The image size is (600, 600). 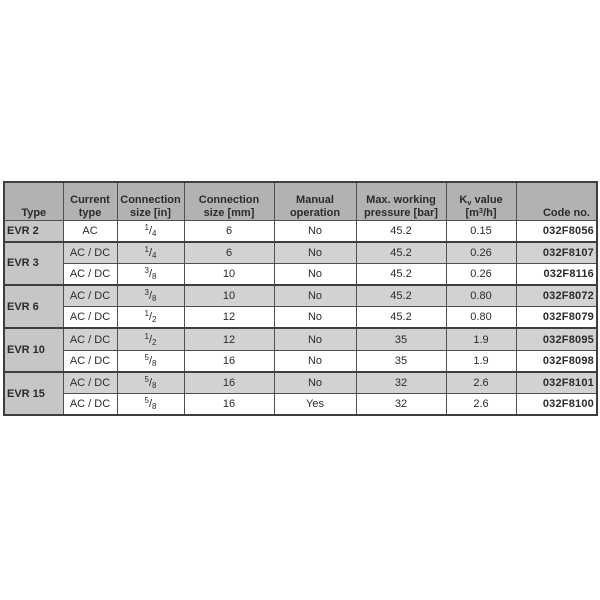 I want to click on type-cell: EVR 6, so click(x=33, y=306).